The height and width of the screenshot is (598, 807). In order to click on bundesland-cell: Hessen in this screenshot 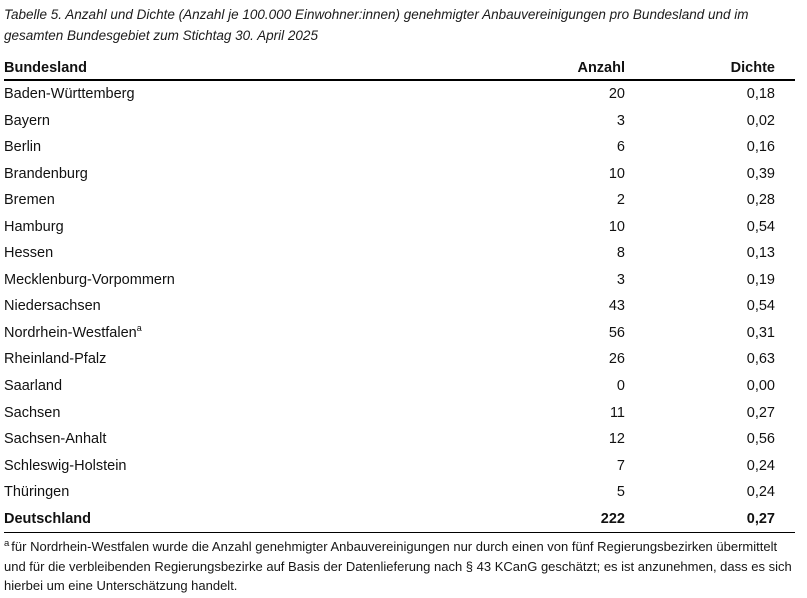, I will do `click(232, 253)`.